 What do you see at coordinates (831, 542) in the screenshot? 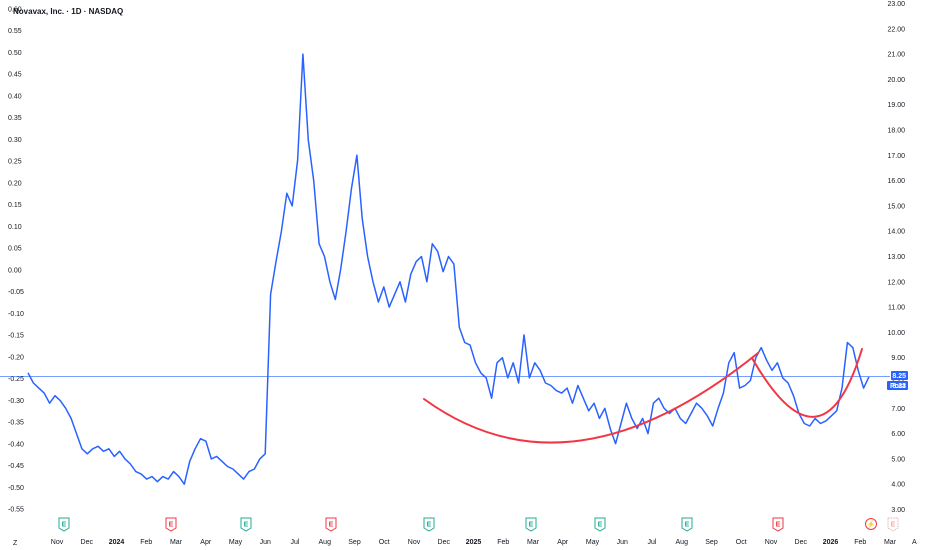
I see `time-axis-label: 2026` at bounding box center [831, 542].